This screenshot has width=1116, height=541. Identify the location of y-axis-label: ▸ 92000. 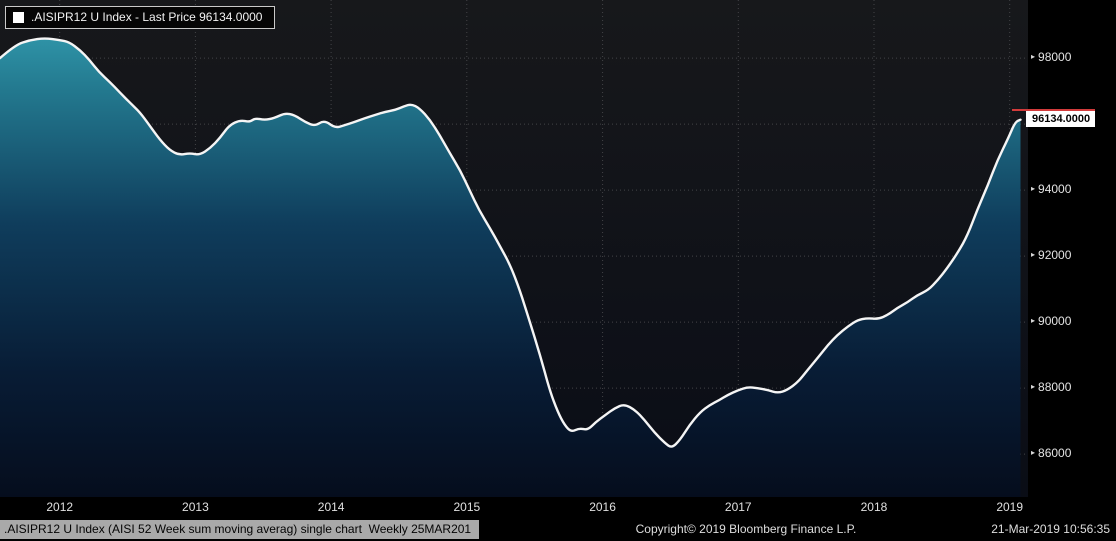
(1049, 255).